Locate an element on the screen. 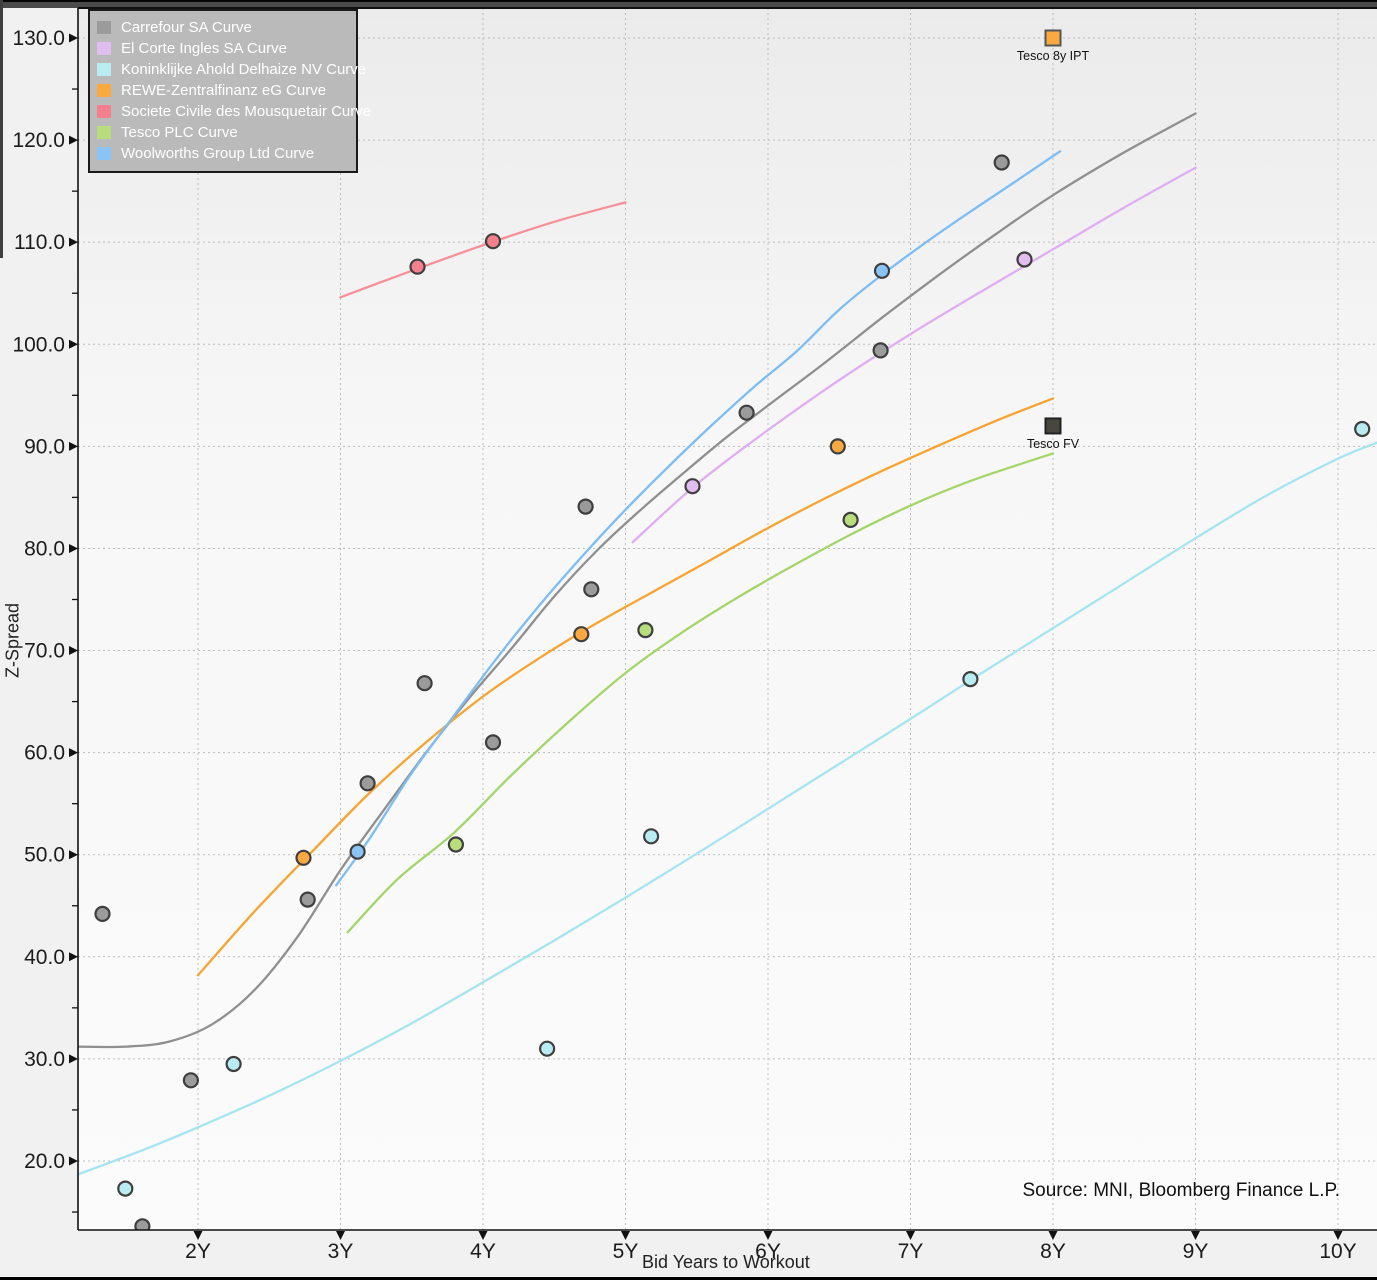 This screenshot has width=1377, height=1280. svg-text: 90.0 is located at coordinates (44, 446).